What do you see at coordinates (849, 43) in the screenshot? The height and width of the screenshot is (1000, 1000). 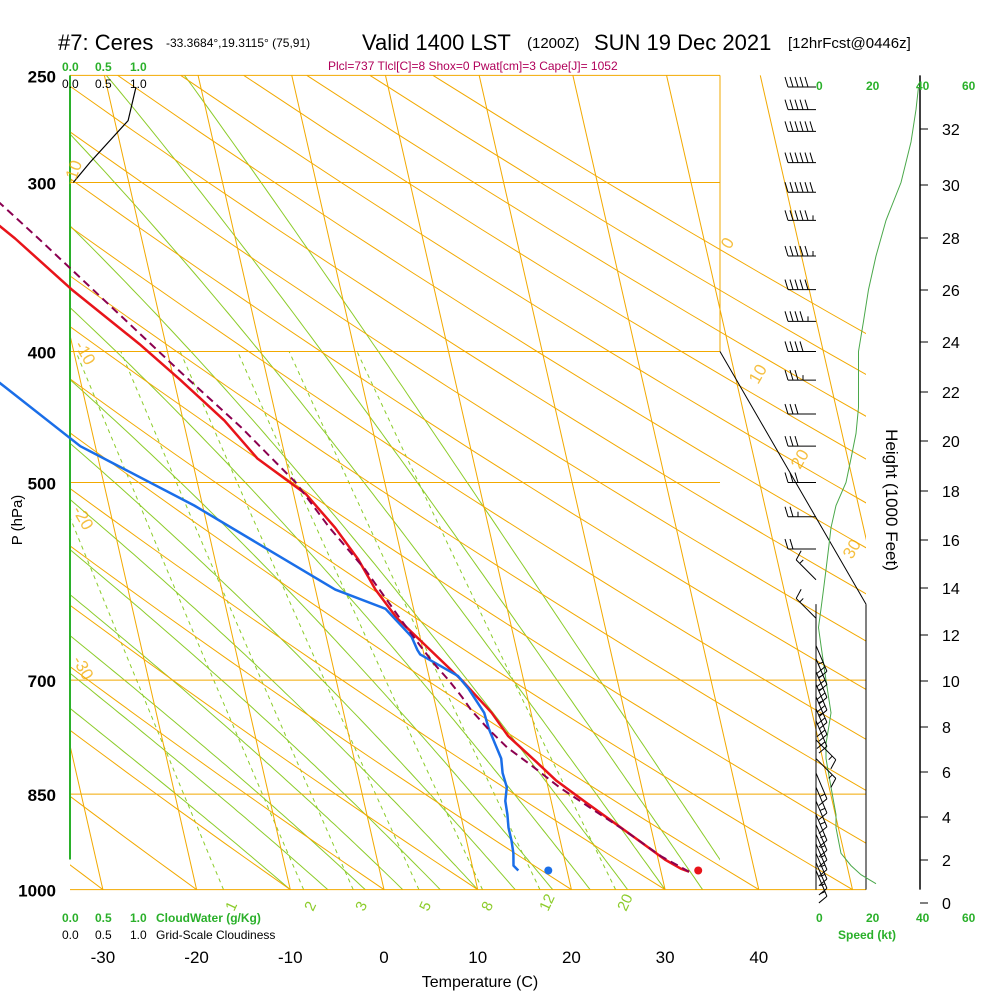 I see `forecast-run: [12hrFcst@0446z]` at bounding box center [849, 43].